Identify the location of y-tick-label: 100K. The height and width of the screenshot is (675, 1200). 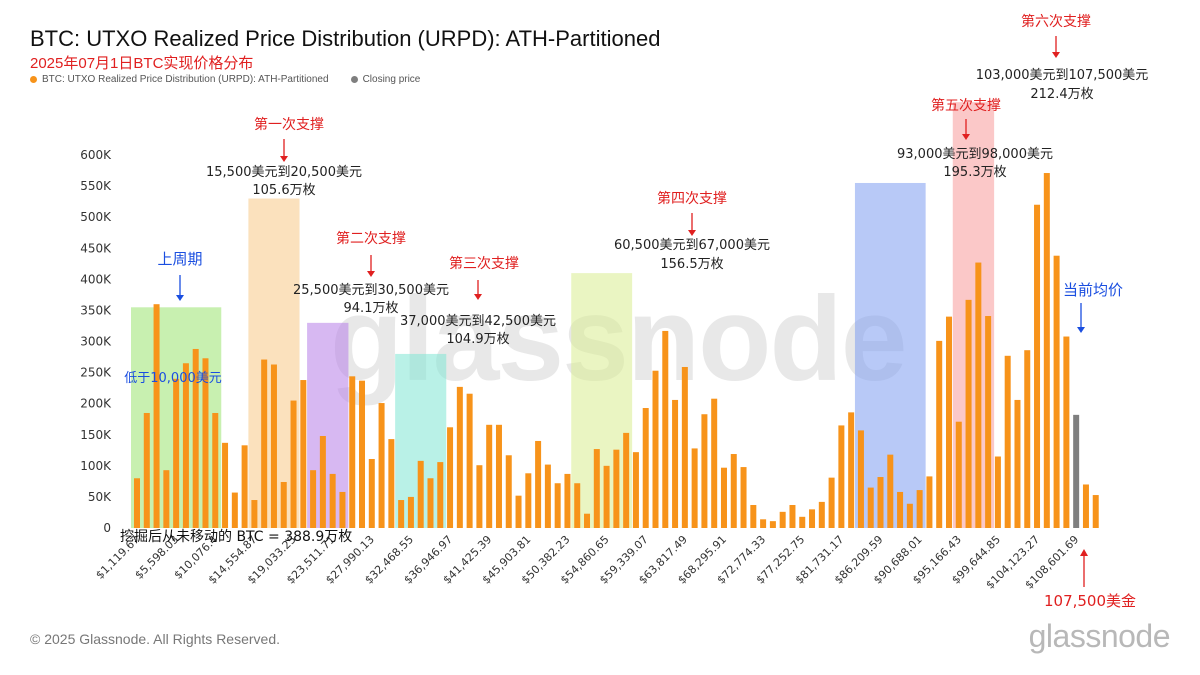
(96, 466).